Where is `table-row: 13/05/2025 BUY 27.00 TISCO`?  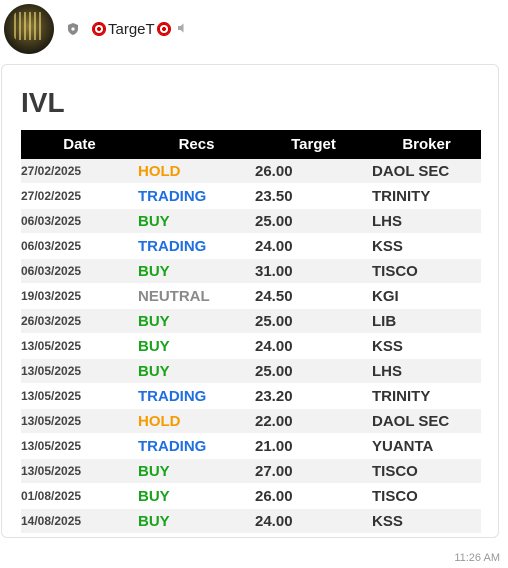
table-row: 13/05/2025 BUY 27.00 TISCO is located at coordinates (251, 471).